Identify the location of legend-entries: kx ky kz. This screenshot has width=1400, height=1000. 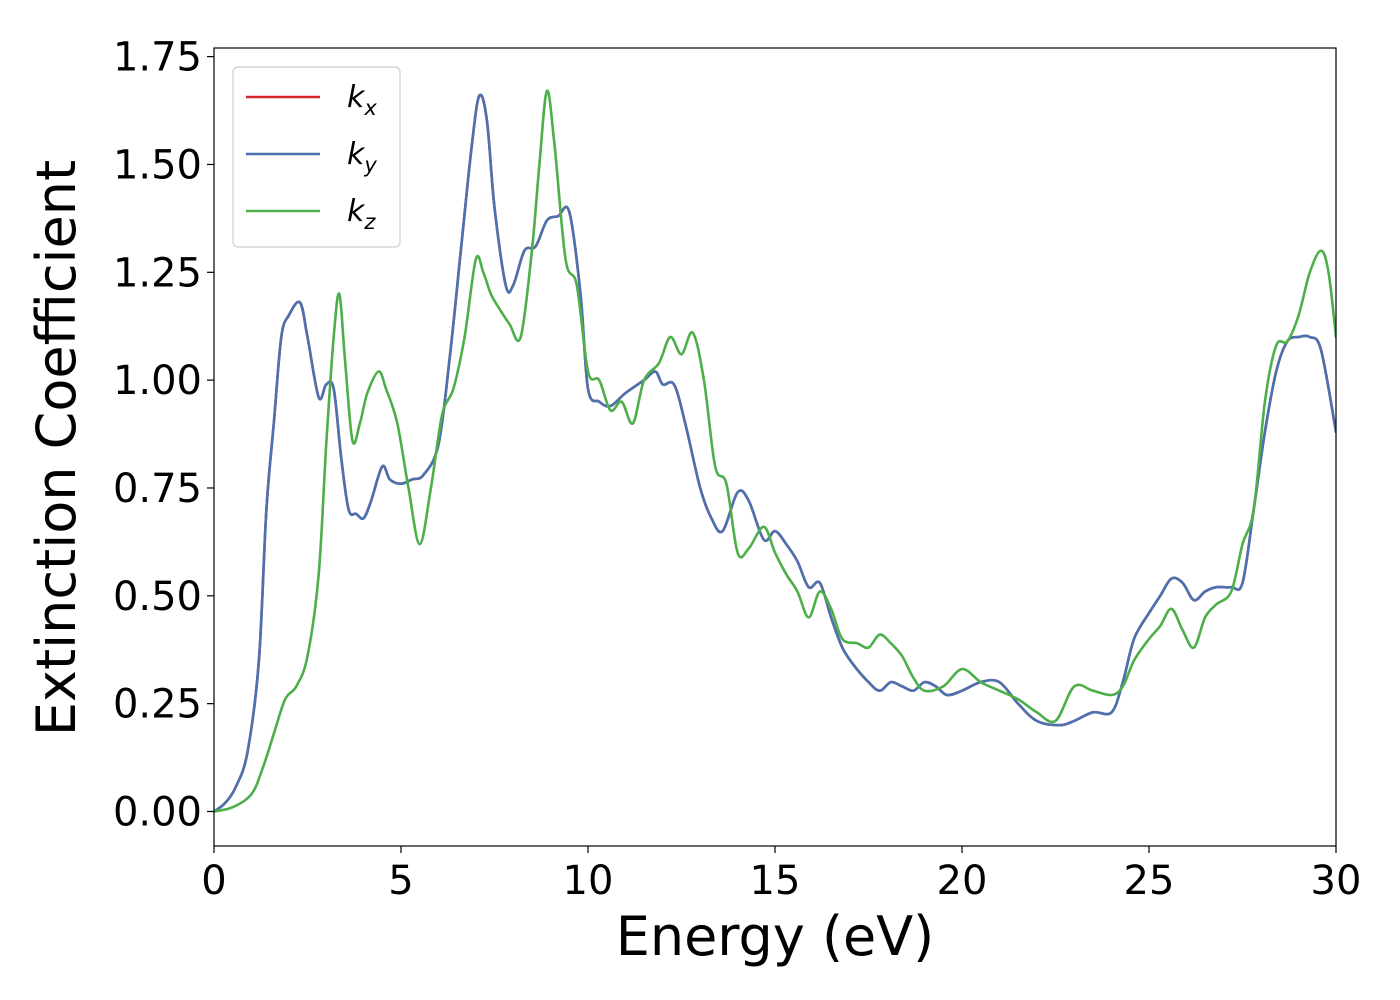
(311, 157).